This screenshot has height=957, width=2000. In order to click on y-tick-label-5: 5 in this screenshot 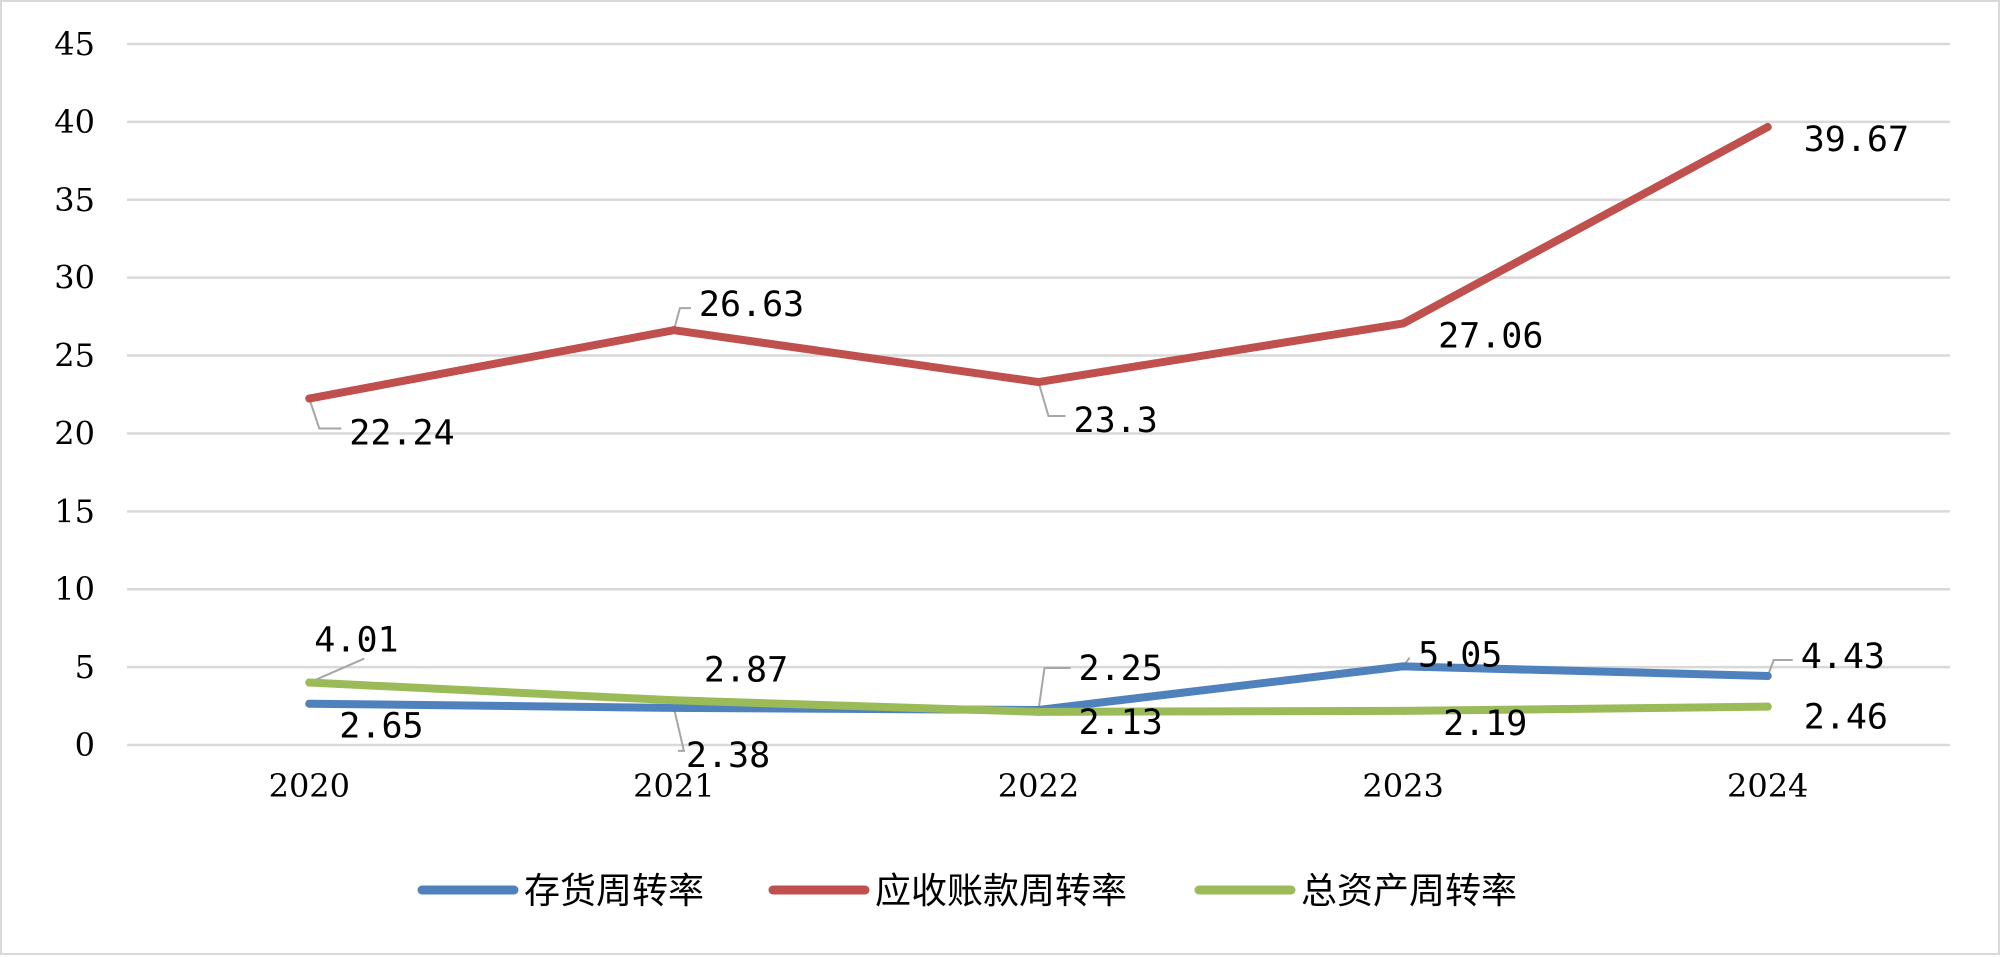, I will do `click(85, 667)`.